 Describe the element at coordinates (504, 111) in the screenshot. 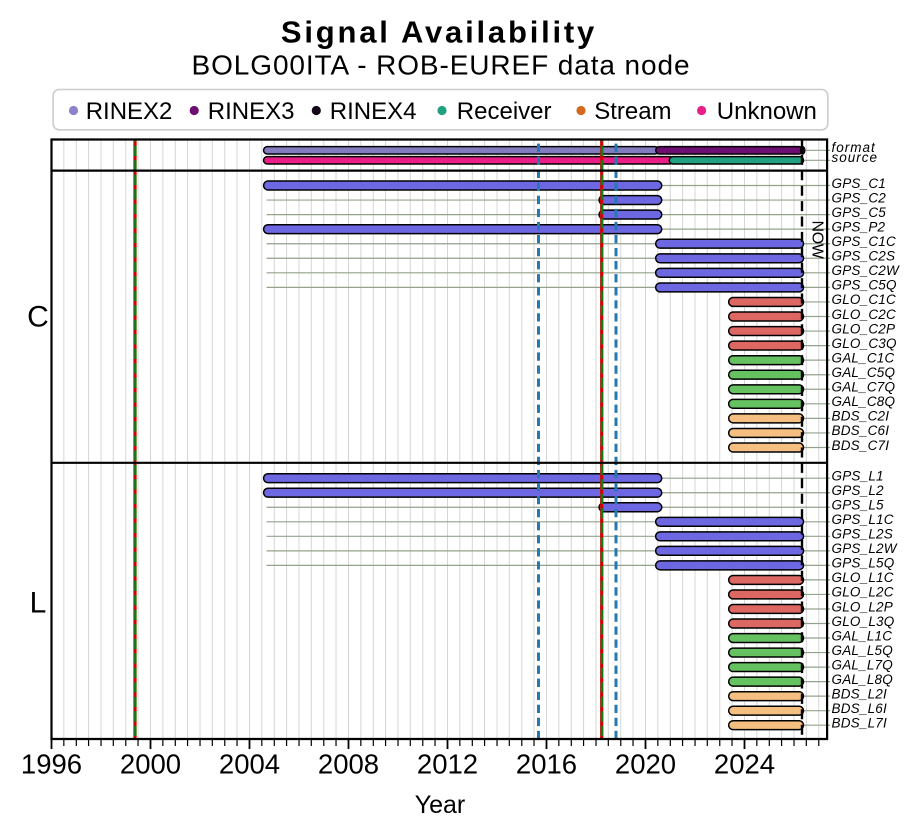

I see `svg-text: Receiver` at that location.